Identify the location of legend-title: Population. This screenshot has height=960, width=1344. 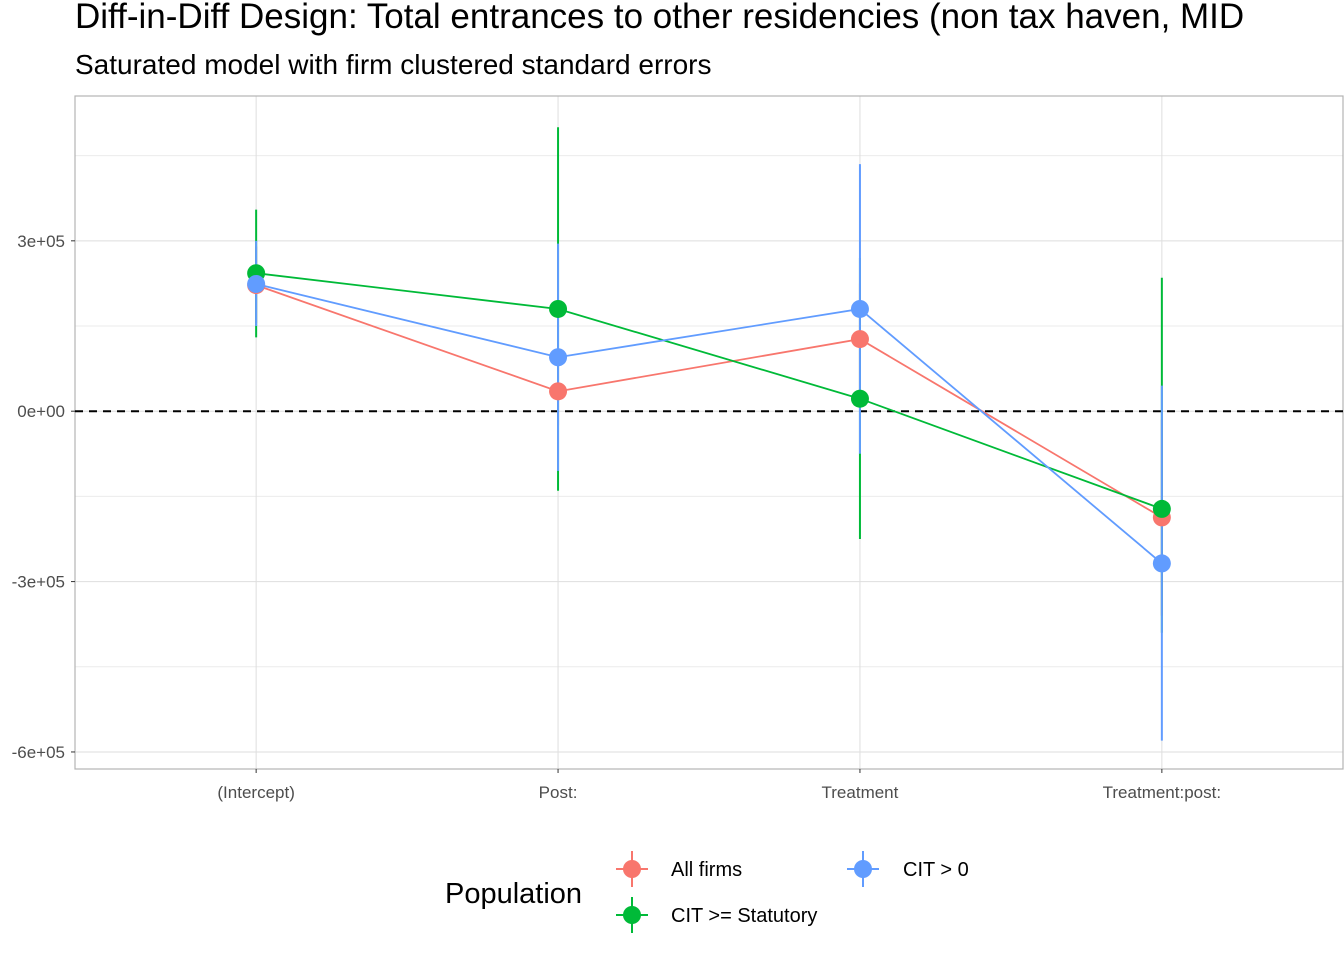
(513, 894).